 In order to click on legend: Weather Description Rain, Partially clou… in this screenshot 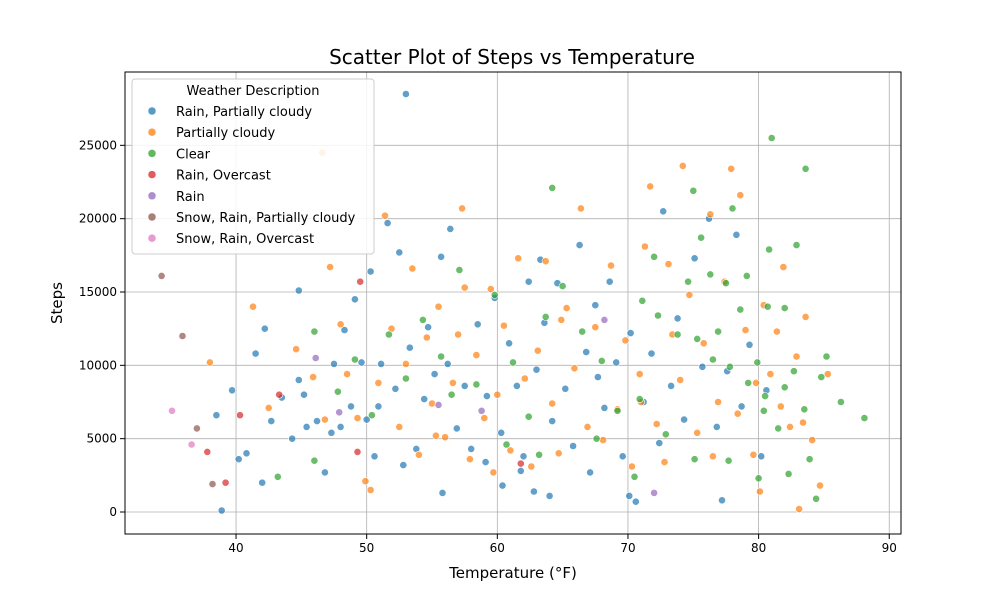, I will do `click(253, 166)`.